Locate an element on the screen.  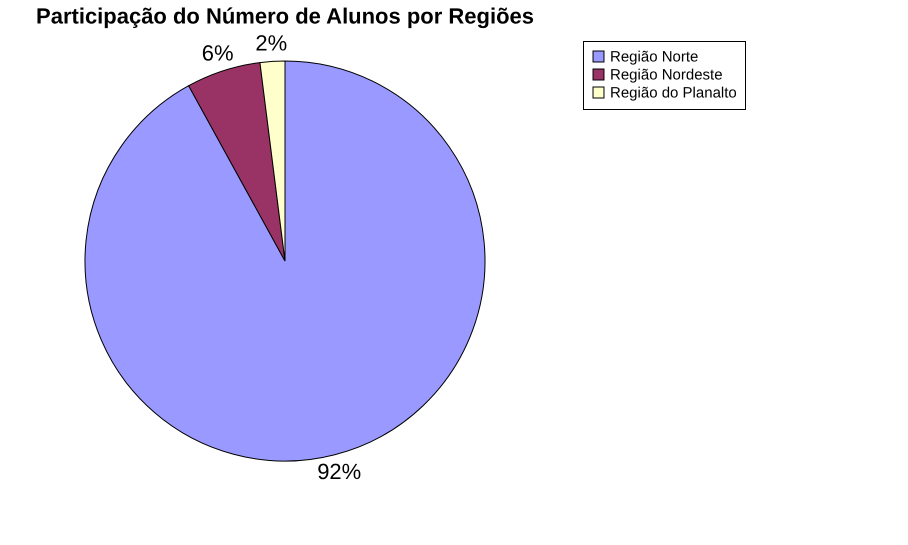
data-label: 92% is located at coordinates (339, 471).